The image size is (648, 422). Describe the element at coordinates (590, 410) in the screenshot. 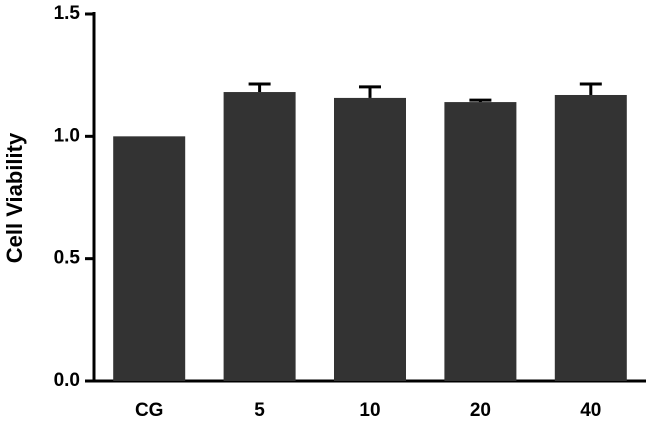

I see `x-tick-label: 40` at that location.